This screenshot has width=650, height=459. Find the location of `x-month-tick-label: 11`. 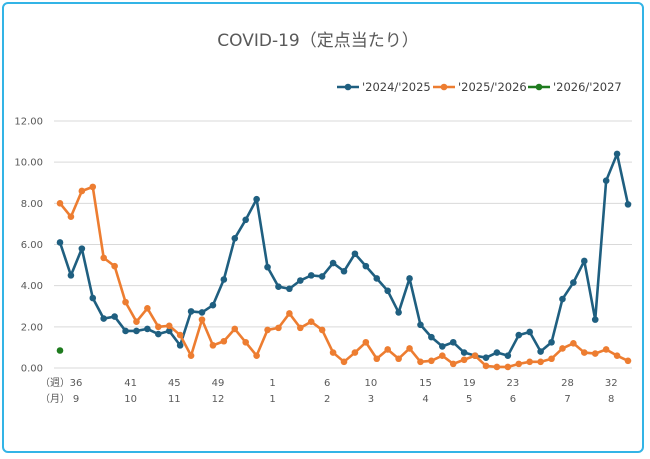

x-month-tick-label: 11 is located at coordinates (174, 399).